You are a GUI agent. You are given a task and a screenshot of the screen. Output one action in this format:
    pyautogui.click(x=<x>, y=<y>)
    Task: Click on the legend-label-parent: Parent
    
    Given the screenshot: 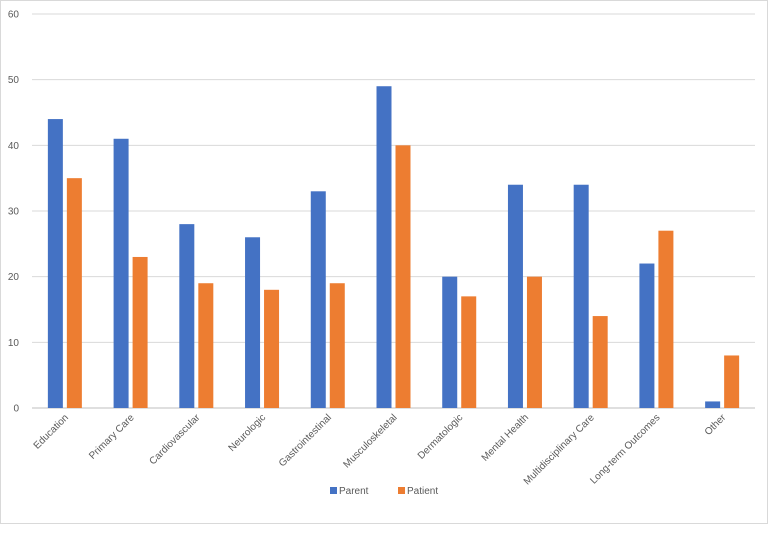 What is the action you would take?
    pyautogui.click(x=354, y=491)
    